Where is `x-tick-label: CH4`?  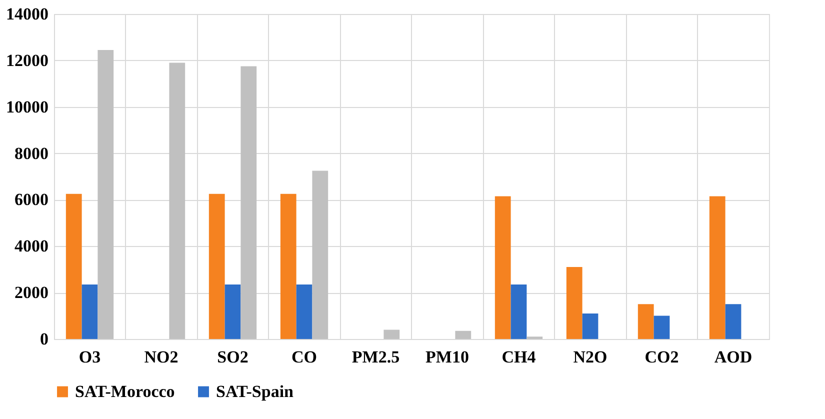
x-tick-label: CH4 is located at coordinates (519, 357).